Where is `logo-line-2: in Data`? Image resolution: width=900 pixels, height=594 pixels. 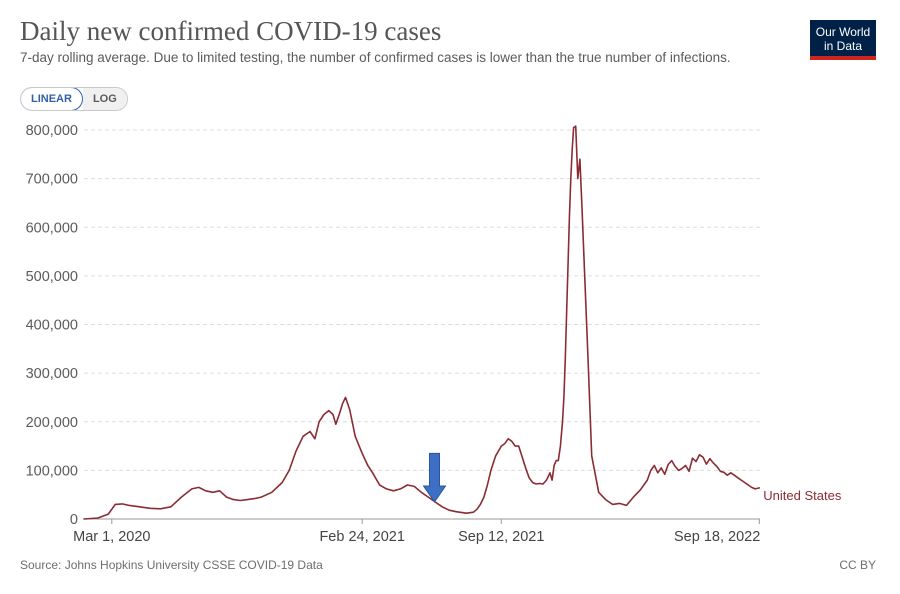
logo-line-2: in Data is located at coordinates (843, 46).